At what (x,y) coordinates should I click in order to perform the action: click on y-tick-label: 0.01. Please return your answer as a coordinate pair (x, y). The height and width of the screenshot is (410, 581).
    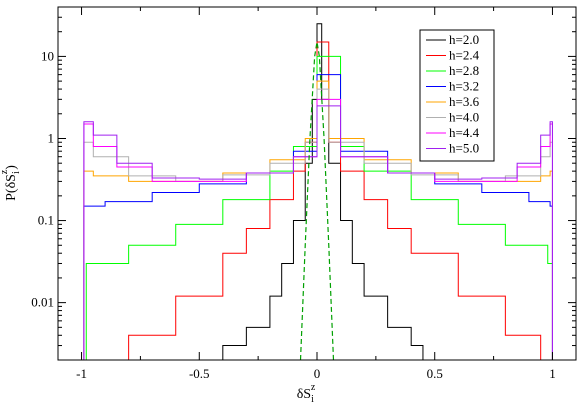
    Looking at the image, I should click on (42, 302).